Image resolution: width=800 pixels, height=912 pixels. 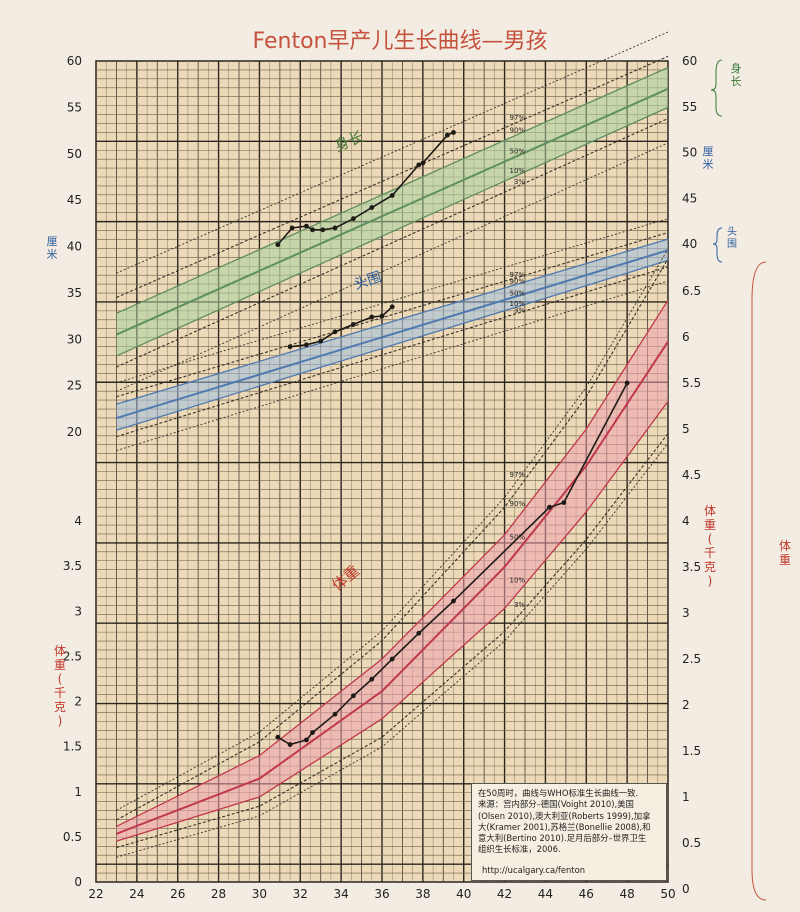 What do you see at coordinates (72, 566) in the screenshot?
I see `left-kg-tick-label: 3.5` at bounding box center [72, 566].